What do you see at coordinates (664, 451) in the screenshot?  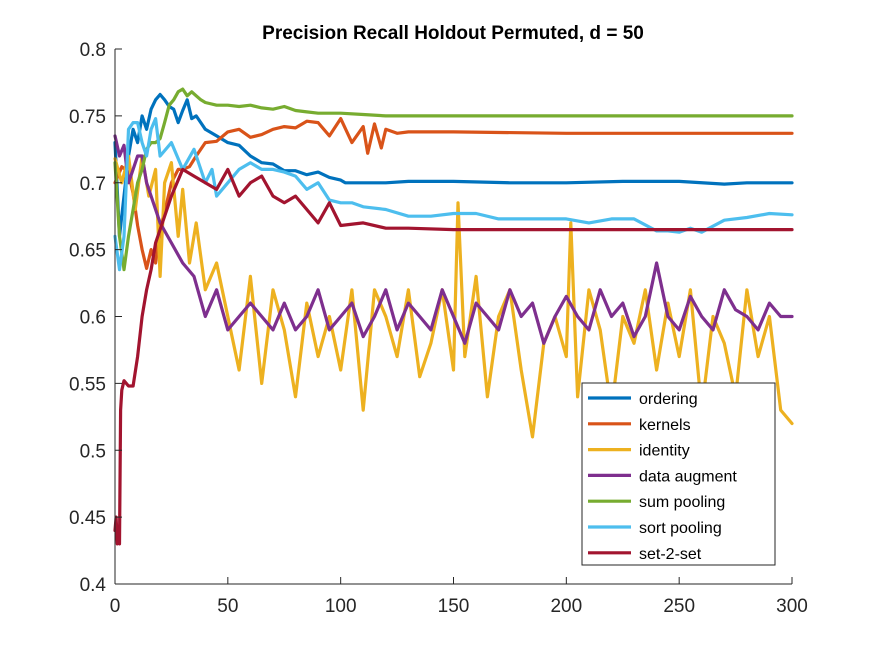 I see `legend-label-identity: identity` at bounding box center [664, 451].